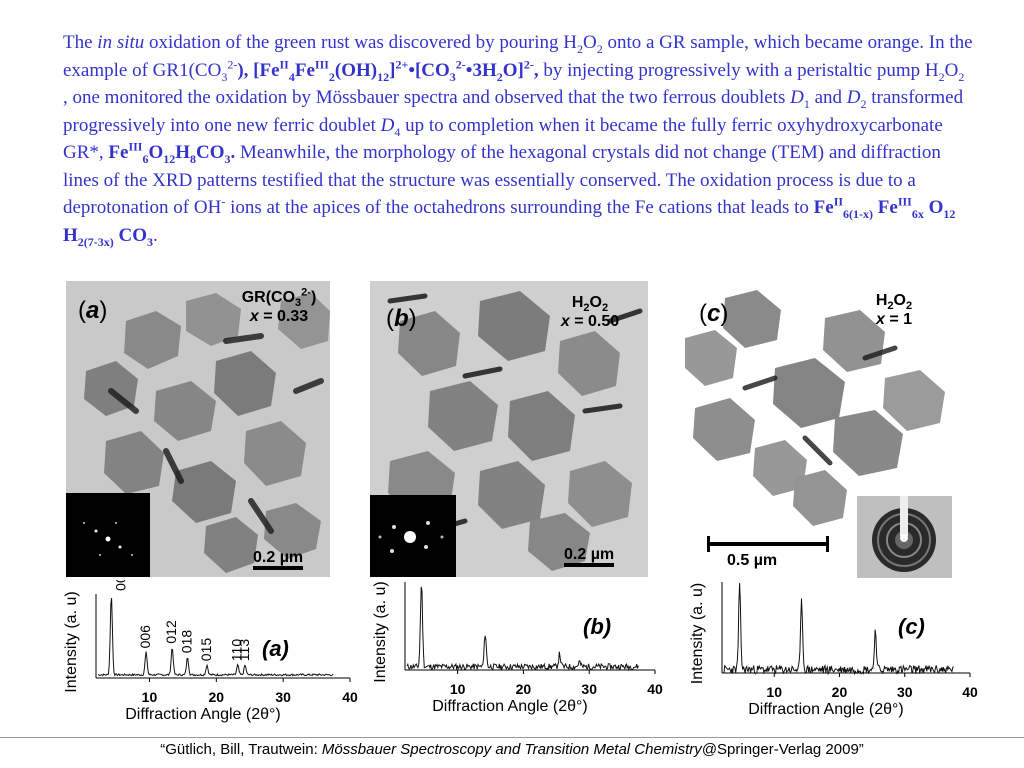 This screenshot has width=1024, height=768. Describe the element at coordinates (590, 312) in the screenshot. I see `condition-label-b: H2O2 x = 0.50` at that location.